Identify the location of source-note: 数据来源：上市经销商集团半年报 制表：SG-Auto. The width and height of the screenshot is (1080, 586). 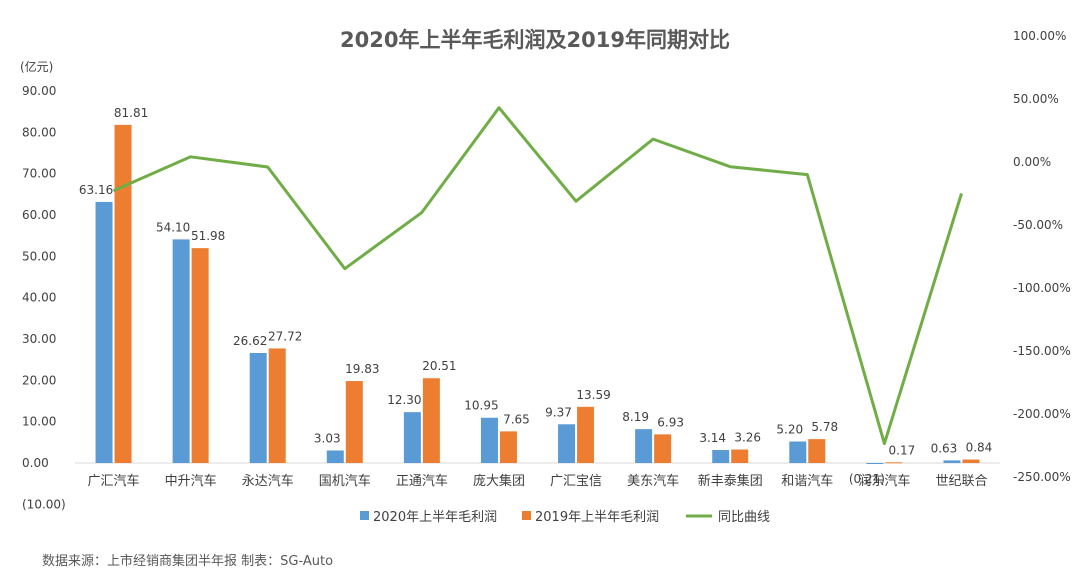
(187, 561).